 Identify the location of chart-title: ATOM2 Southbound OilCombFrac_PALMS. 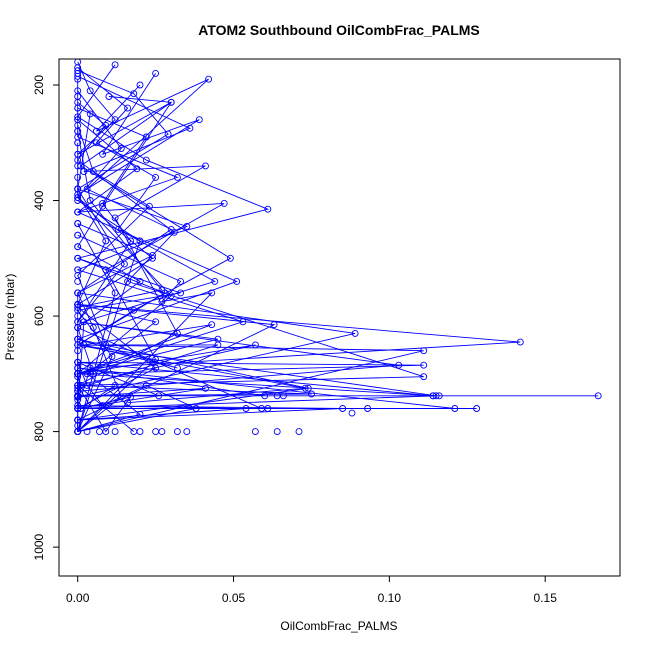
(339, 30).